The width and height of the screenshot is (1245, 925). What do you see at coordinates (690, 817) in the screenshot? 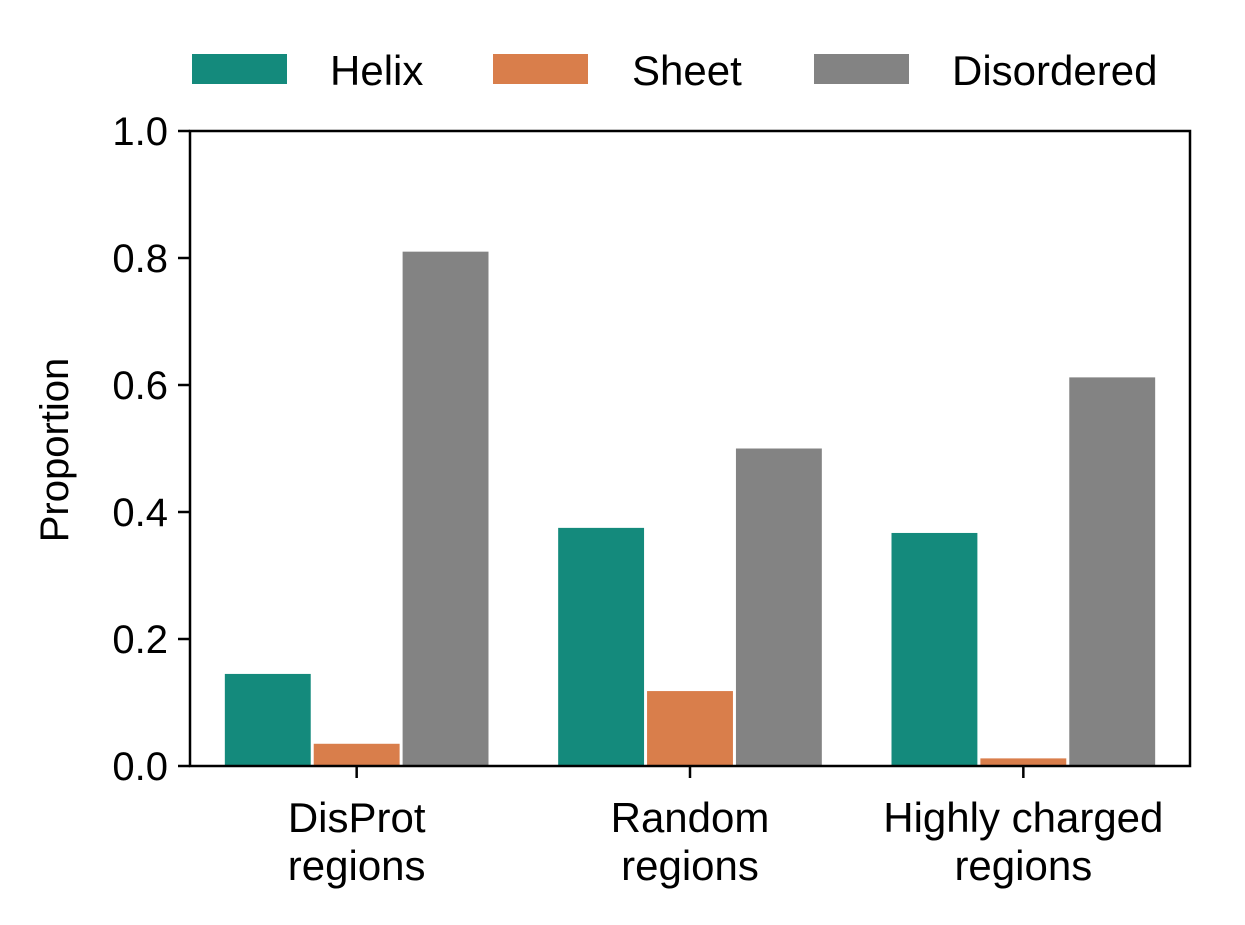
I see `x-tick-label: Random` at bounding box center [690, 817].